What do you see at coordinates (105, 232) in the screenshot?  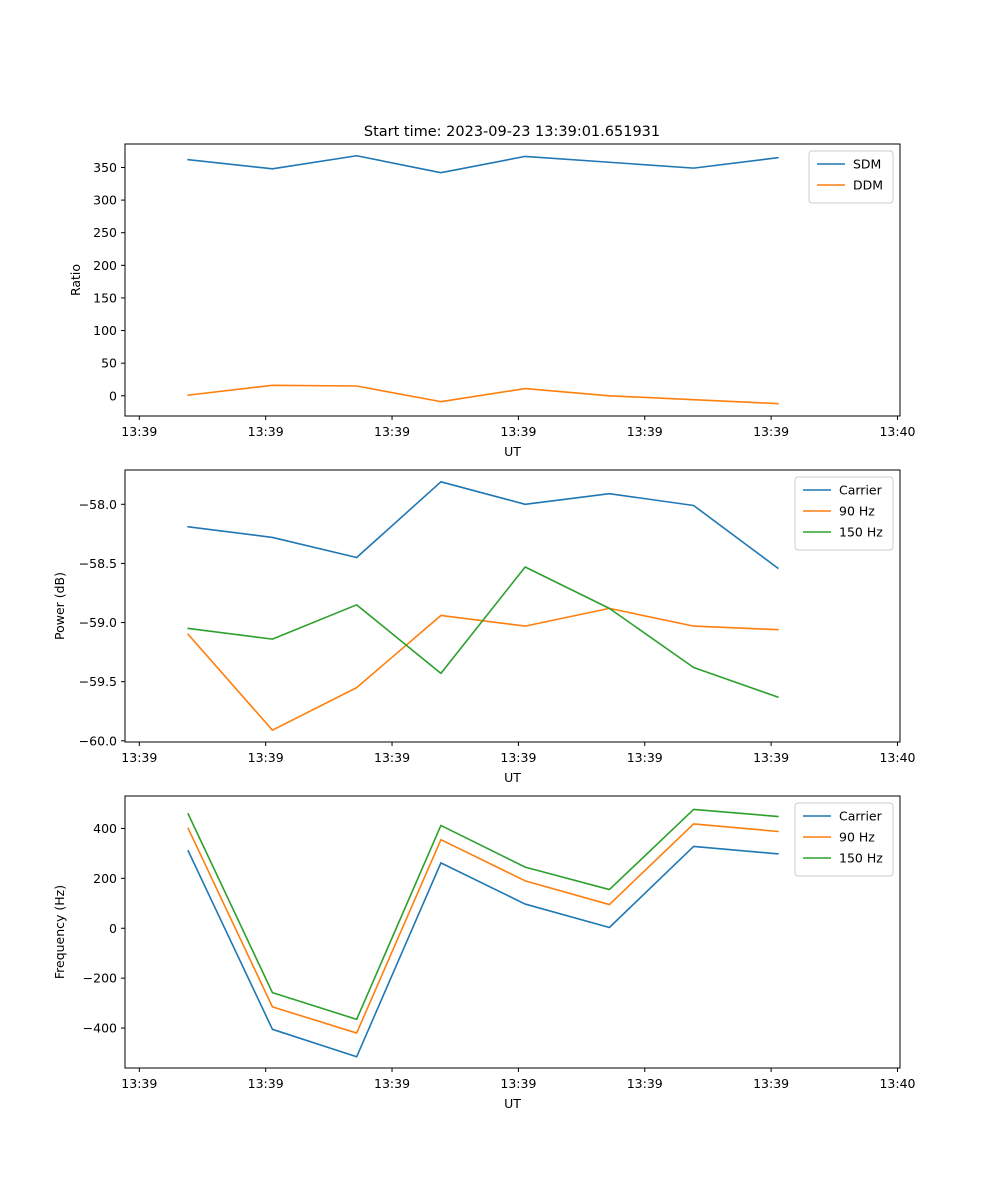 I see `y-tick-label: 250` at bounding box center [105, 232].